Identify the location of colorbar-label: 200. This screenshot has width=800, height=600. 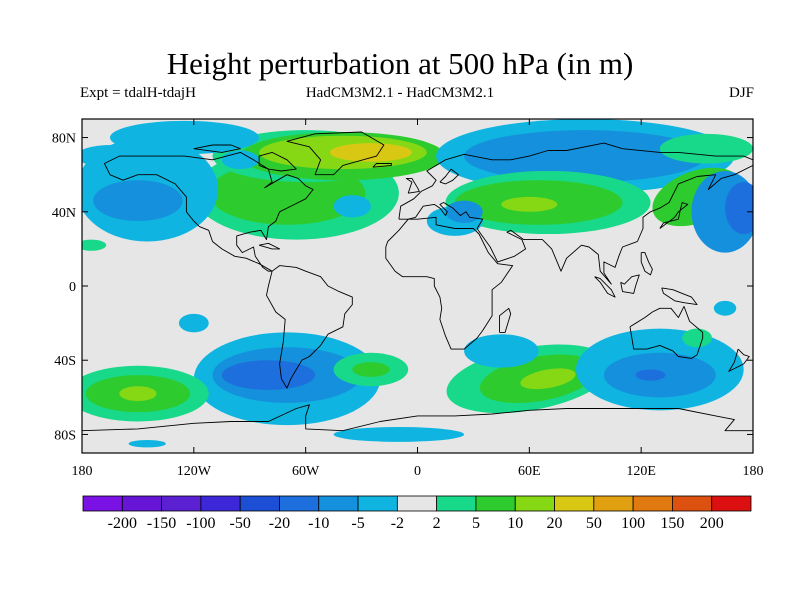
(712, 523).